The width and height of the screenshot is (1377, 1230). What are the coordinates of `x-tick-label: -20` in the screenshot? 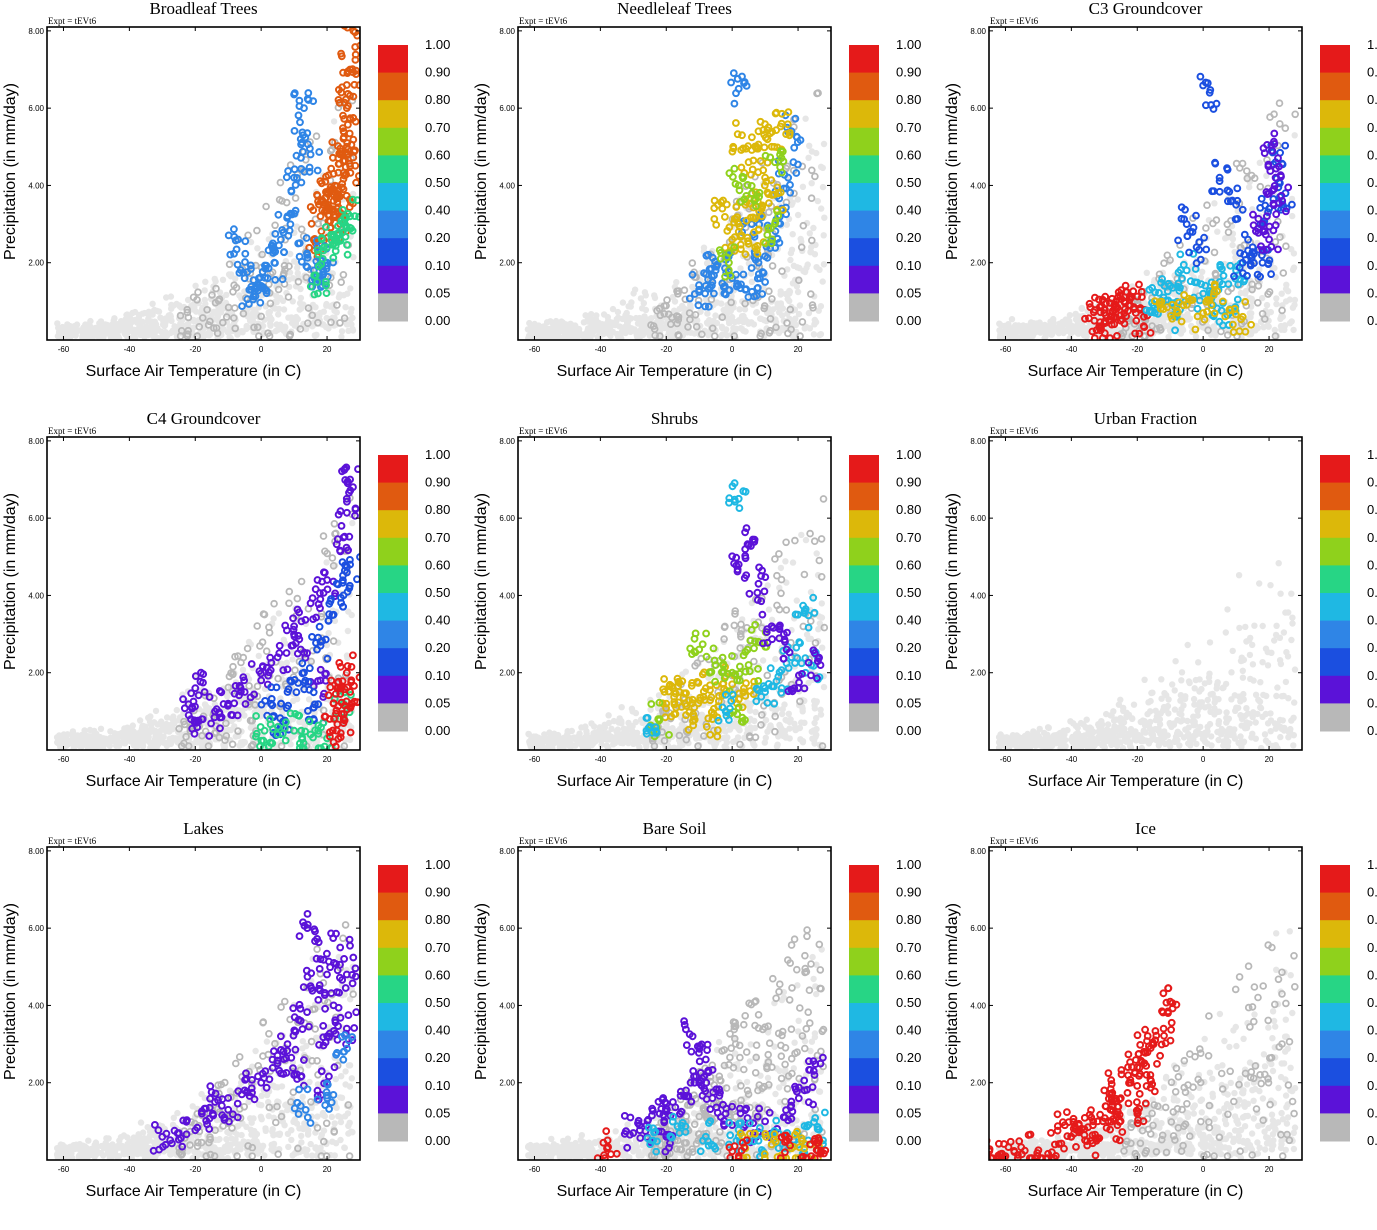 It's located at (666, 349).